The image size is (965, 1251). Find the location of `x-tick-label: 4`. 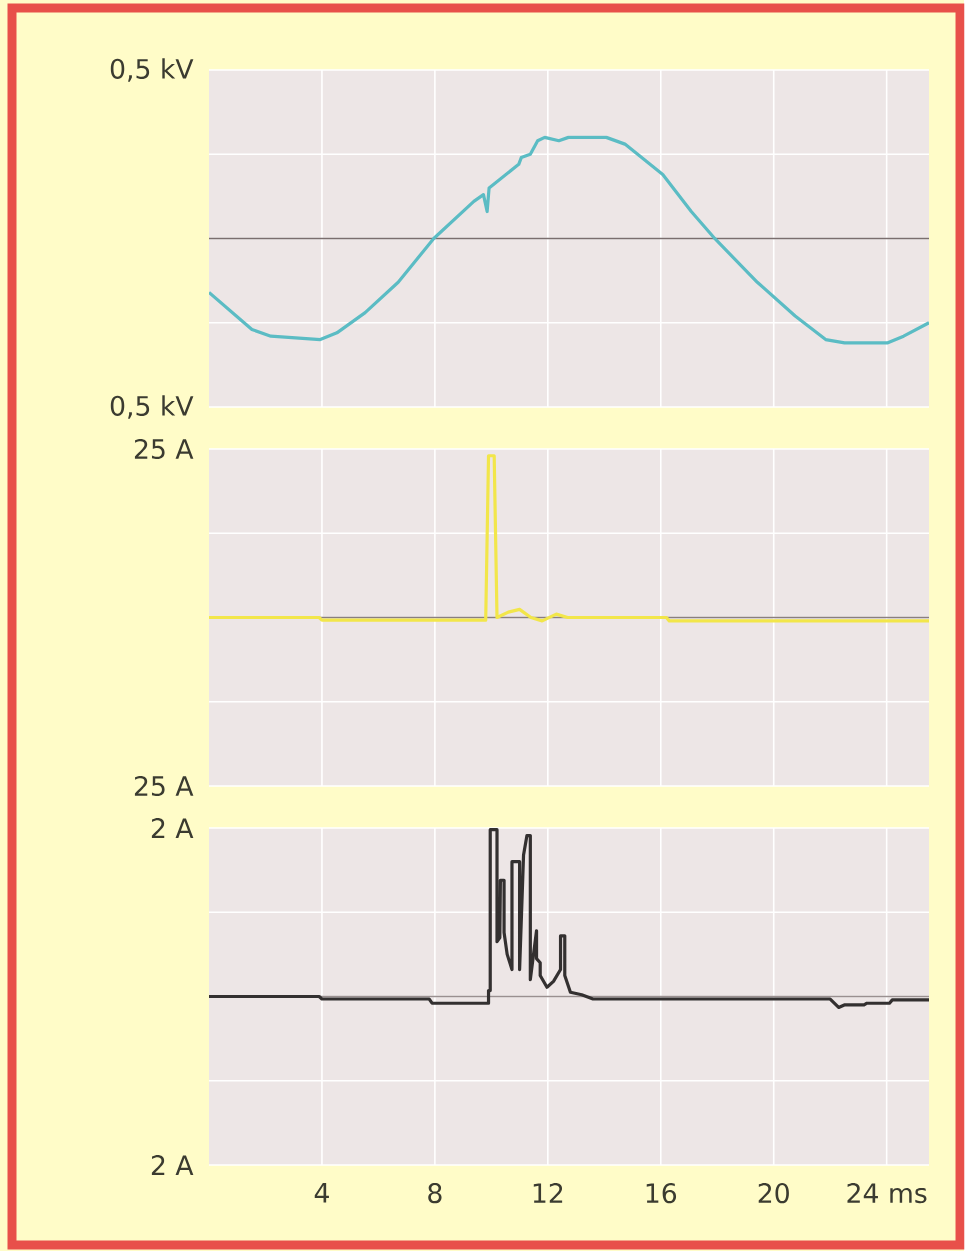

x-tick-label: 4 is located at coordinates (322, 1193).